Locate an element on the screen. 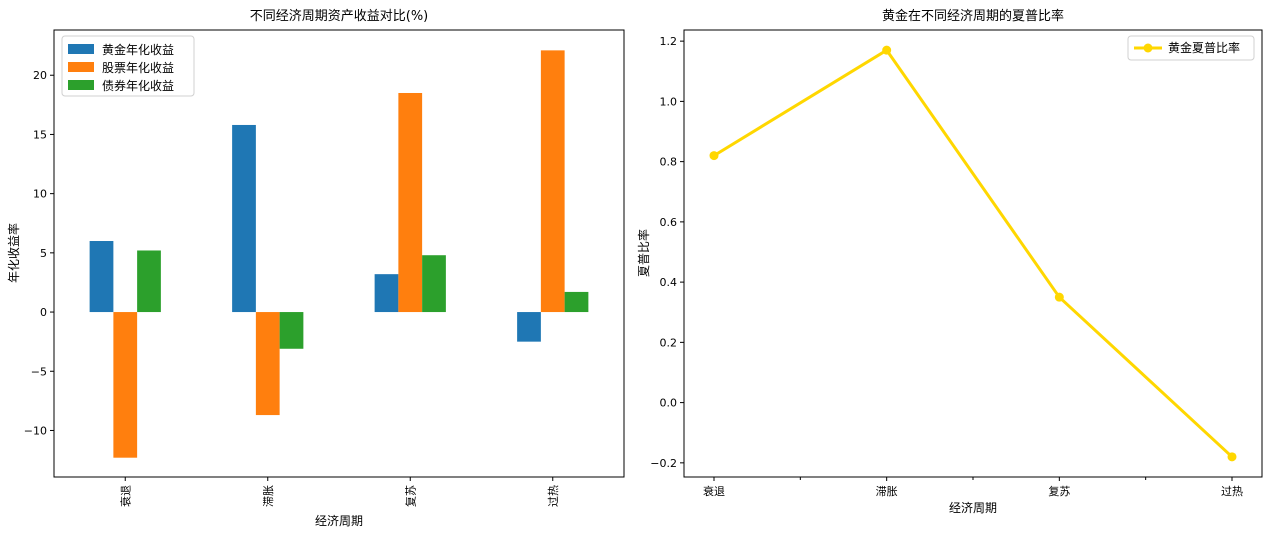  chart-title: 不同经济周期资产收益对比(%) is located at coordinates (339, 16).